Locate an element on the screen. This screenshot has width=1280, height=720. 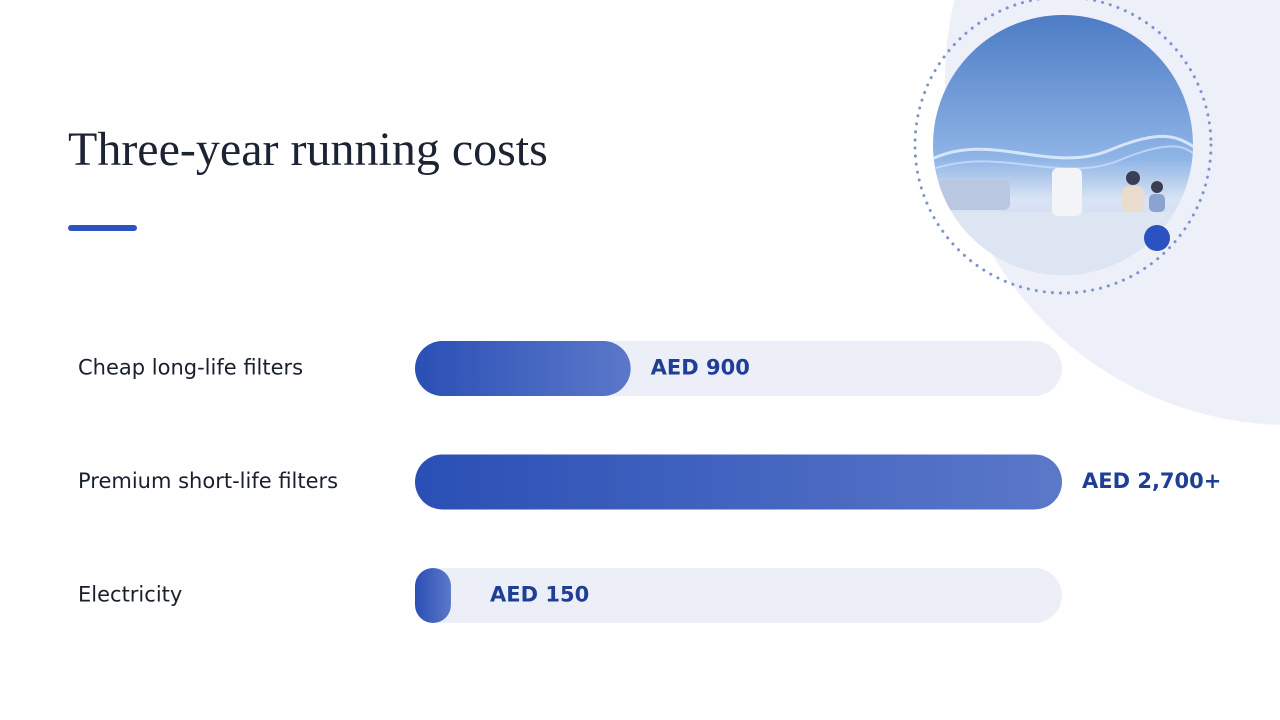
value-label: AED 900 is located at coordinates (700, 368).